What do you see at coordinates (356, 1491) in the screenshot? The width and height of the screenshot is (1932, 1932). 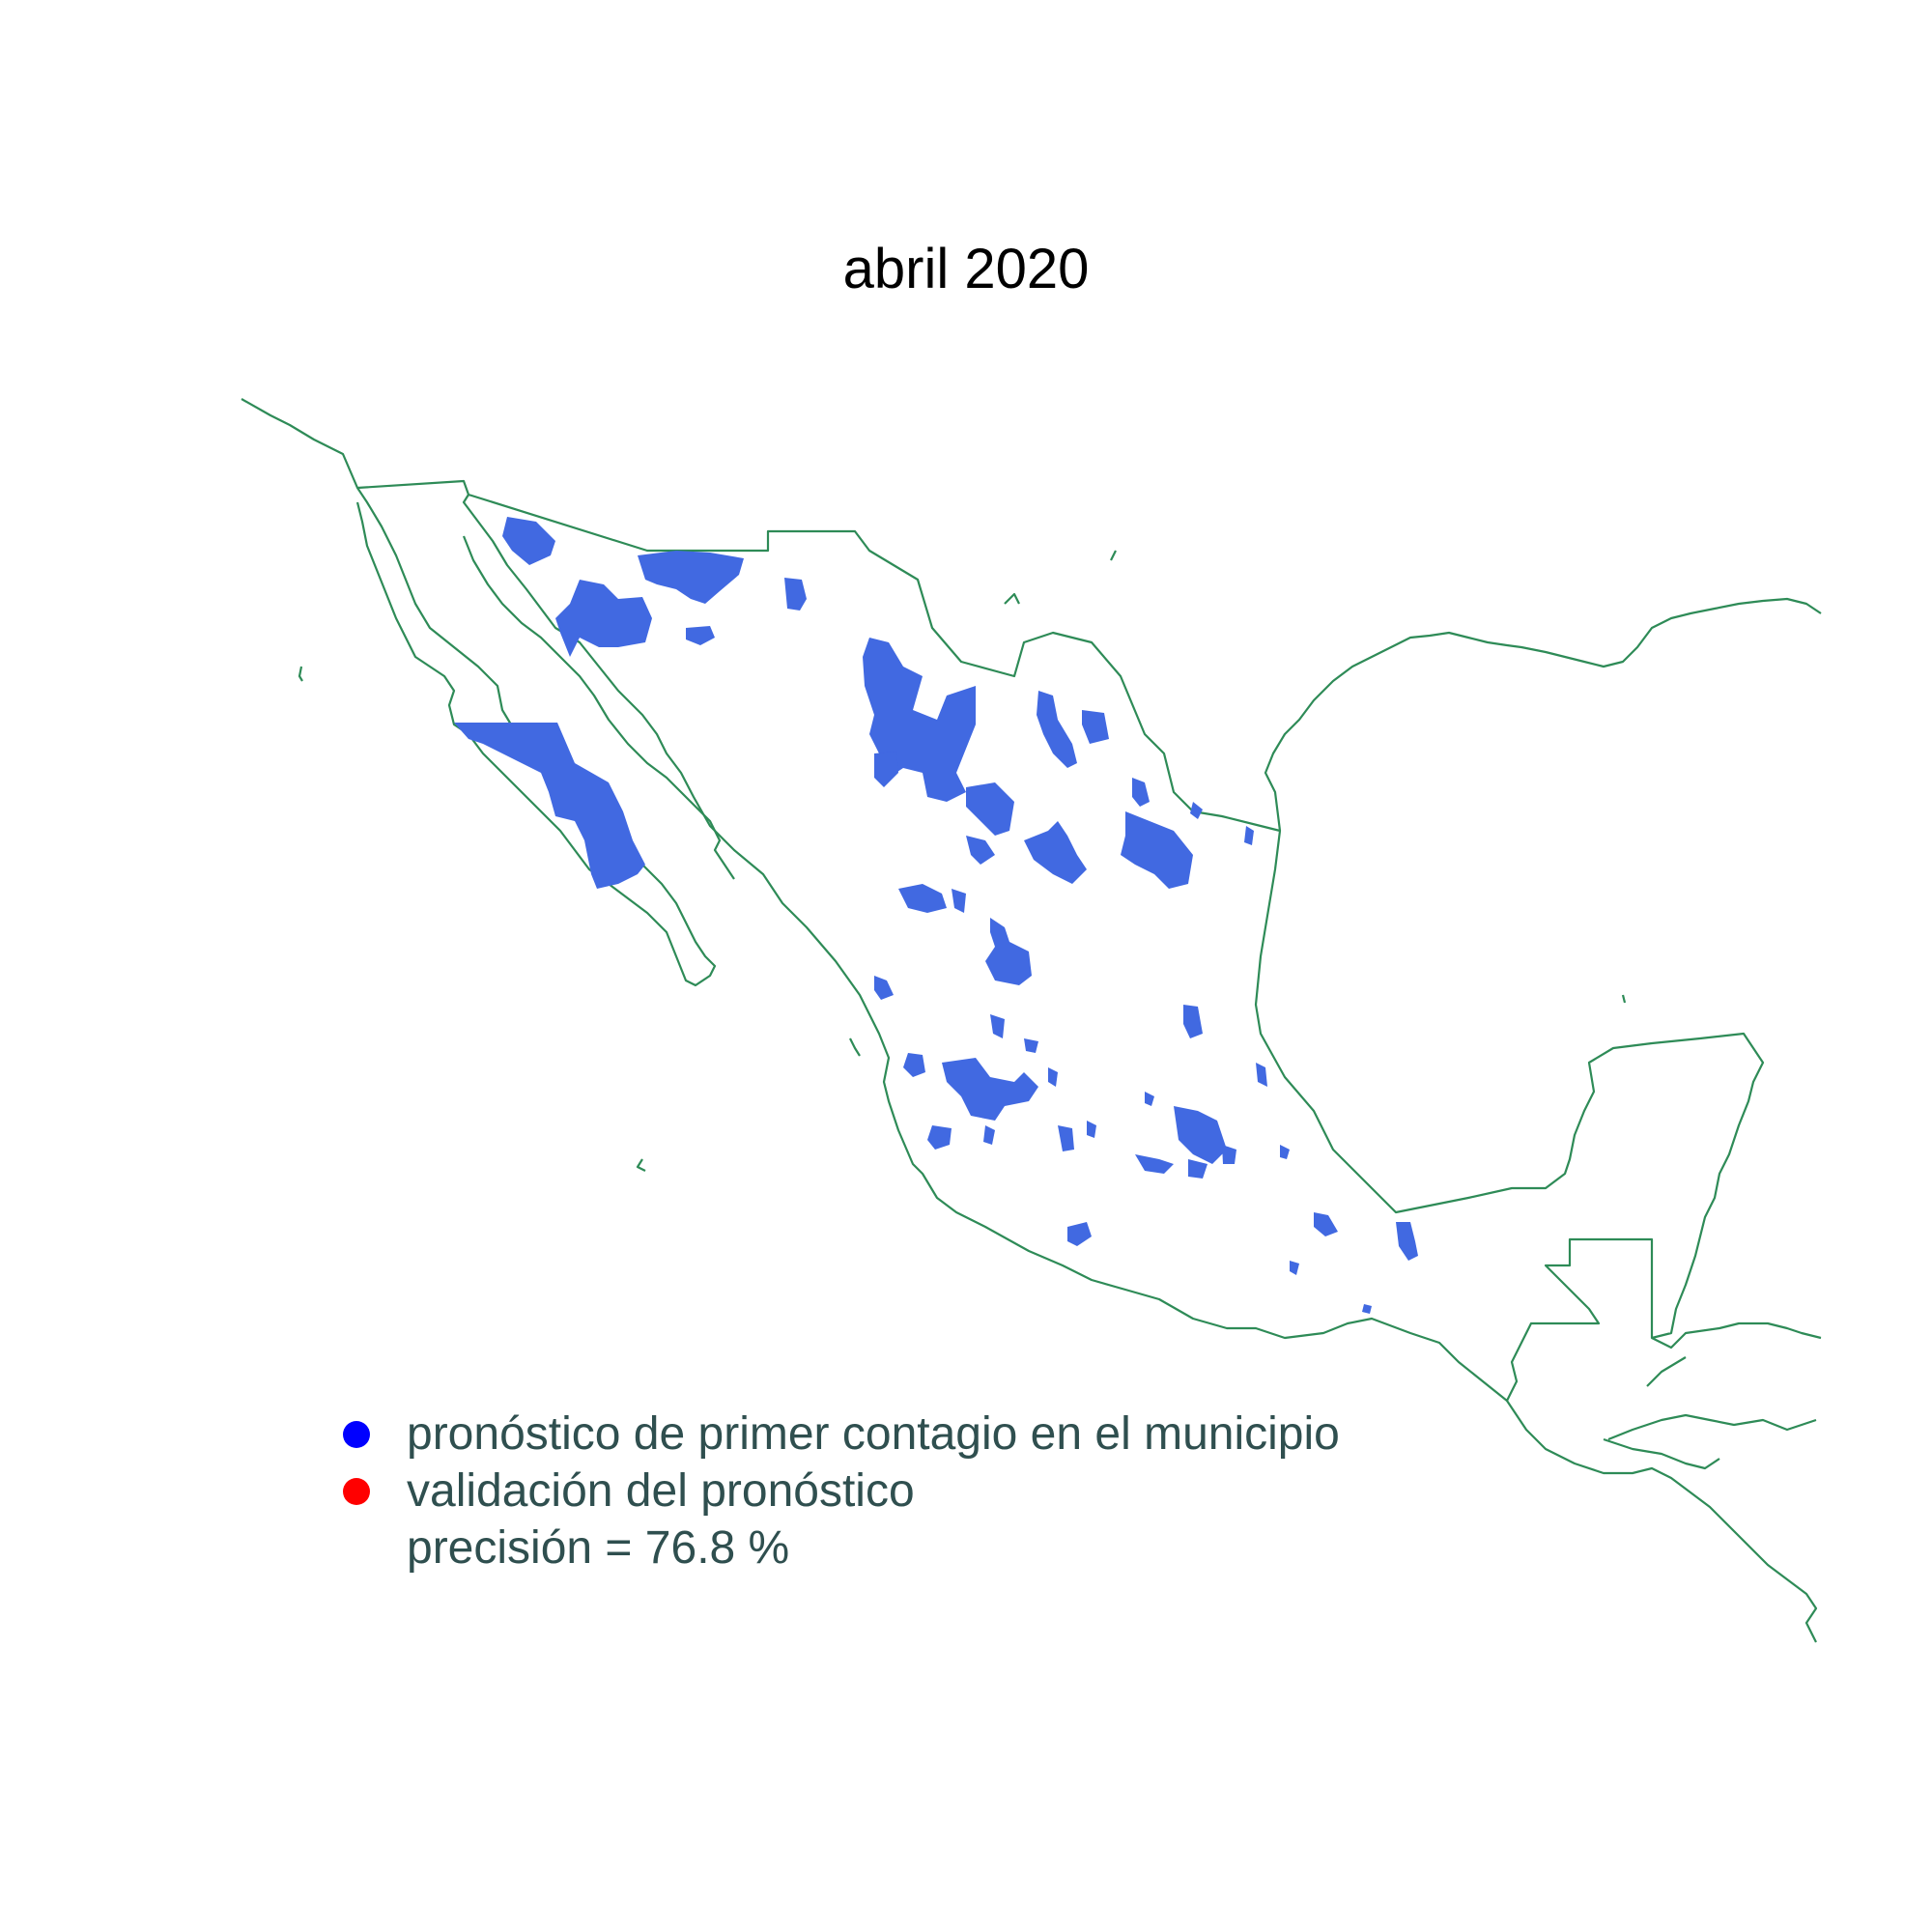 I see `legend-dot-validation` at bounding box center [356, 1491].